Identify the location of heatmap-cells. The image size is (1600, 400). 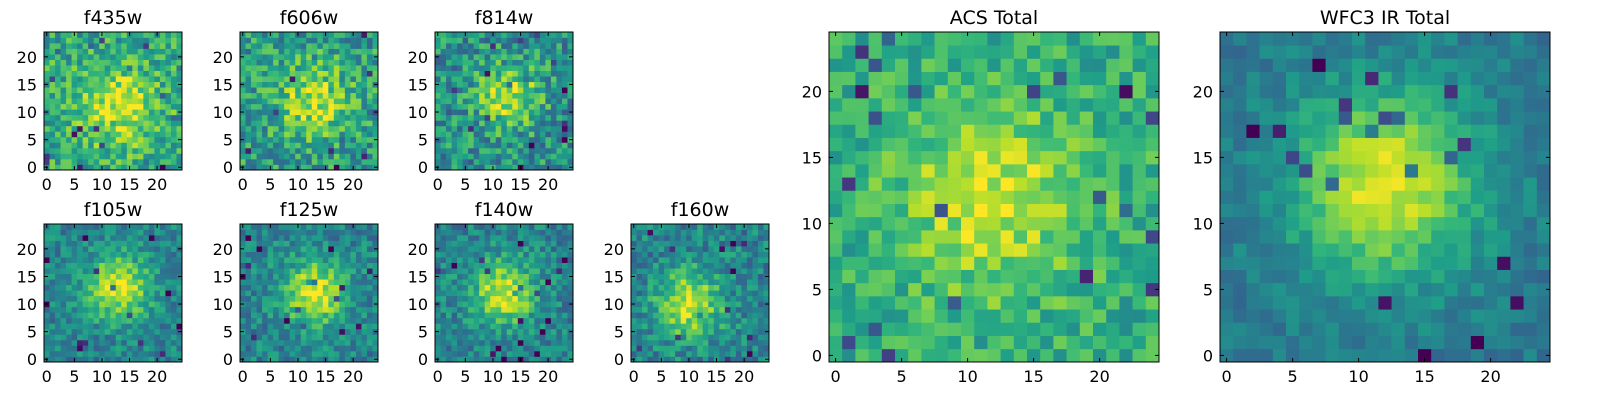
(113, 101).